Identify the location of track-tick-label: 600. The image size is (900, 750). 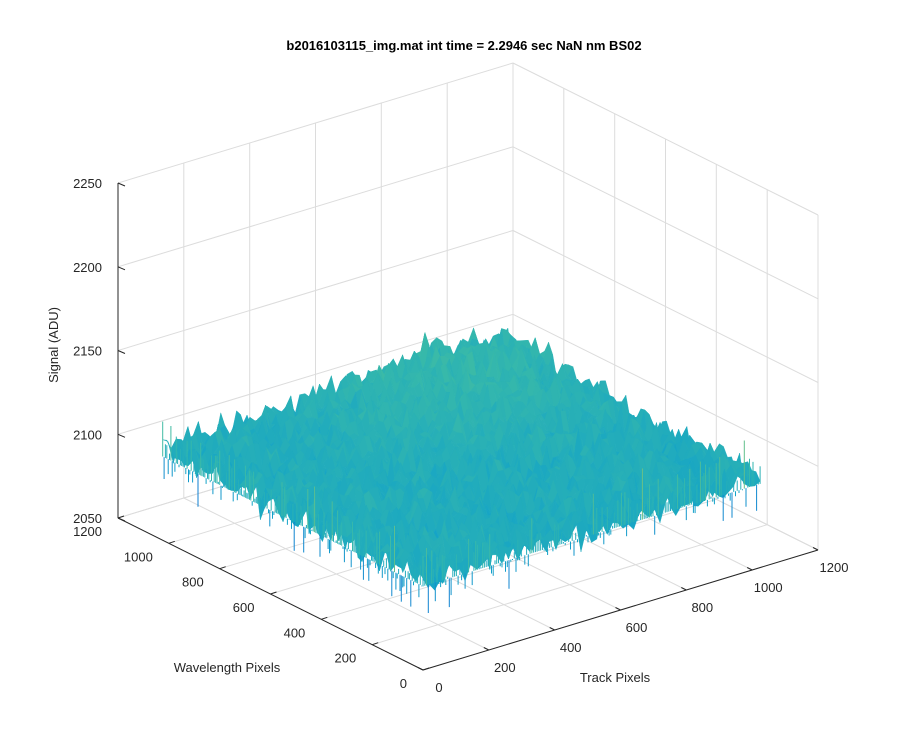
(637, 627).